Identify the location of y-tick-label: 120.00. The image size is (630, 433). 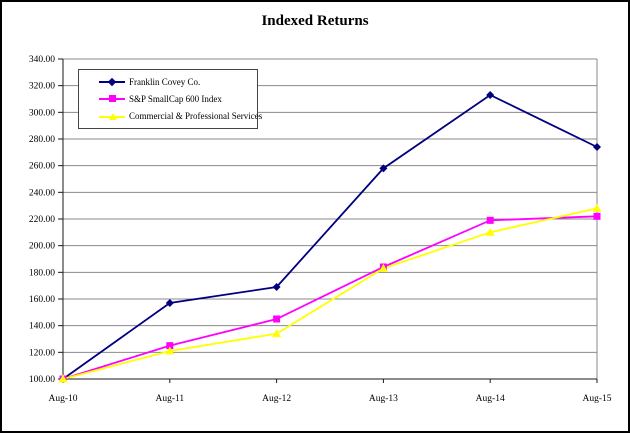
(42, 353).